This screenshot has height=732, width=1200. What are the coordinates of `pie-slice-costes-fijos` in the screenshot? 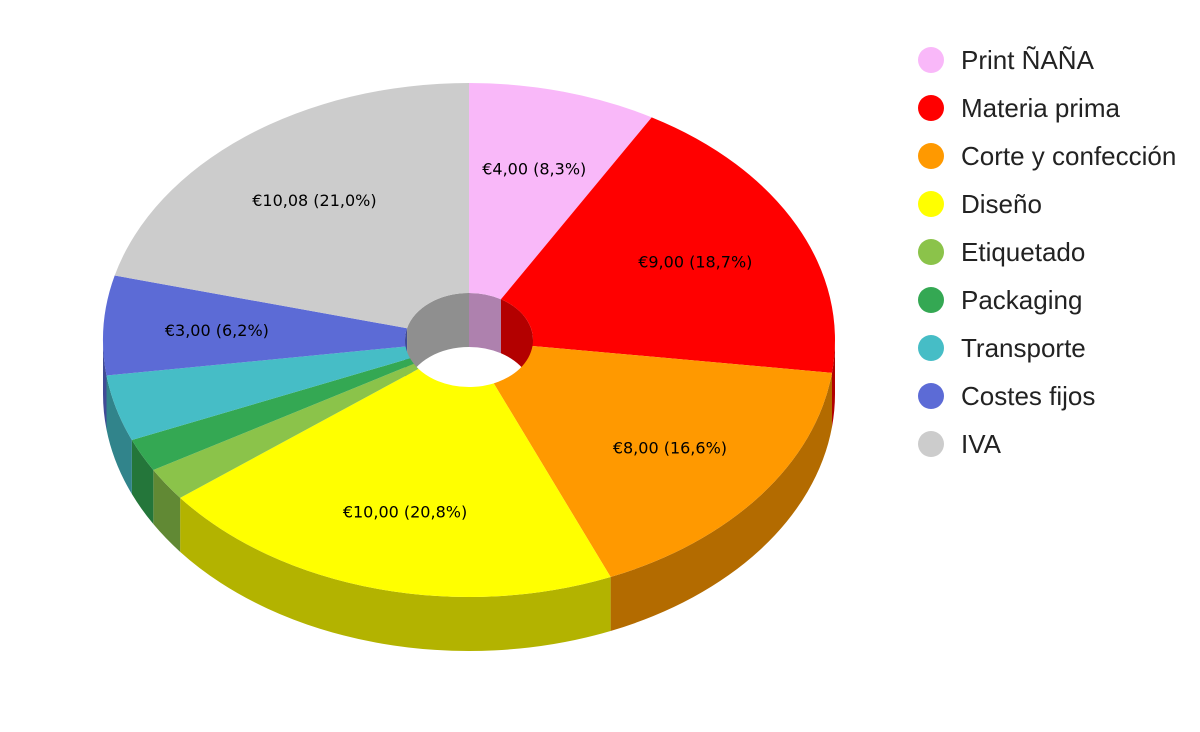 It's located at (255, 325).